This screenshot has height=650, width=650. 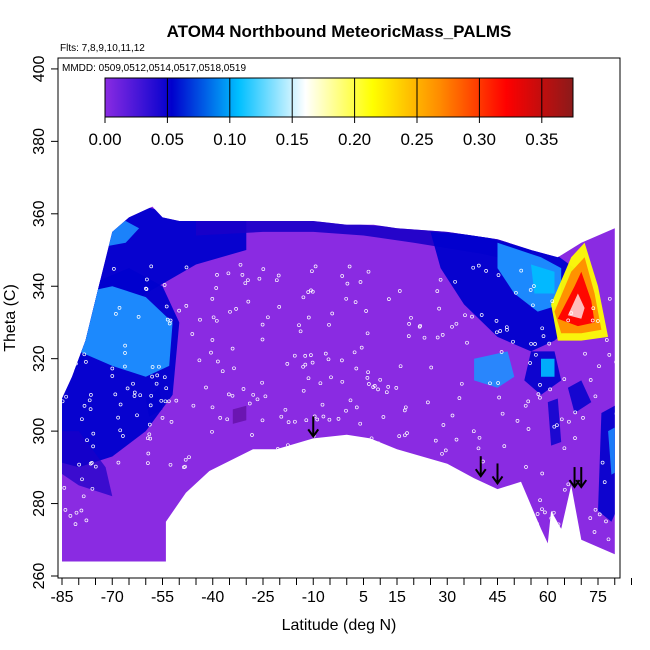 What do you see at coordinates (447, 452) in the screenshot?
I see `arrow-markers` at bounding box center [447, 452].